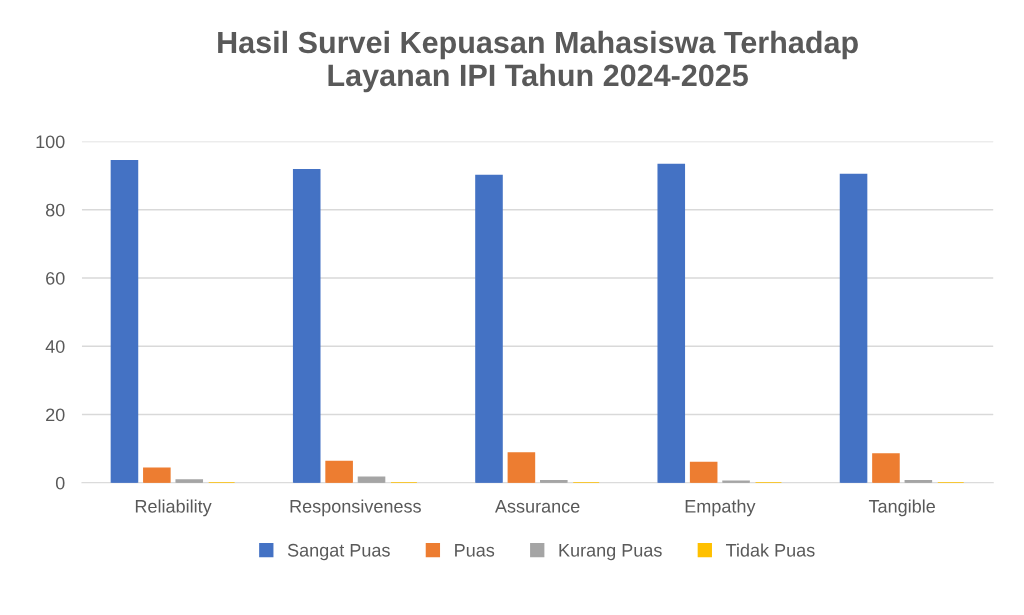  Describe the element at coordinates (338, 552) in the screenshot. I see `legend-label: Sangat Puas` at that location.